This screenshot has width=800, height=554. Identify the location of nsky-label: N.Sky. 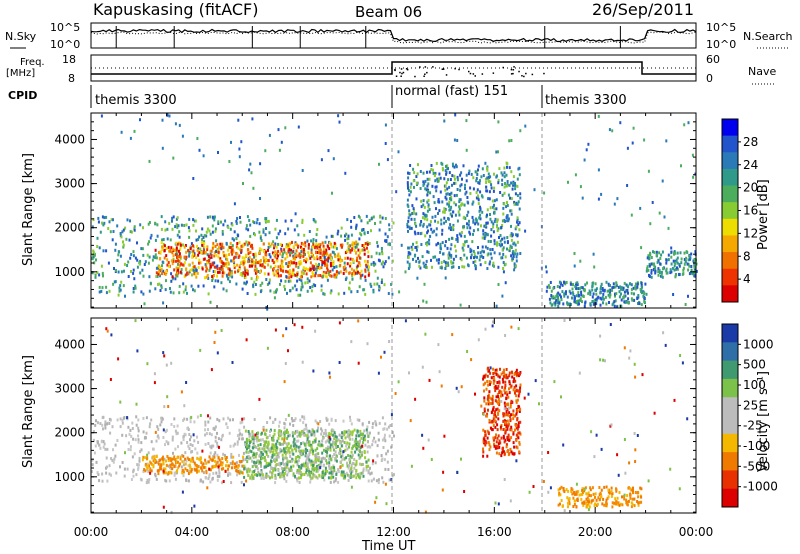
(21, 36).